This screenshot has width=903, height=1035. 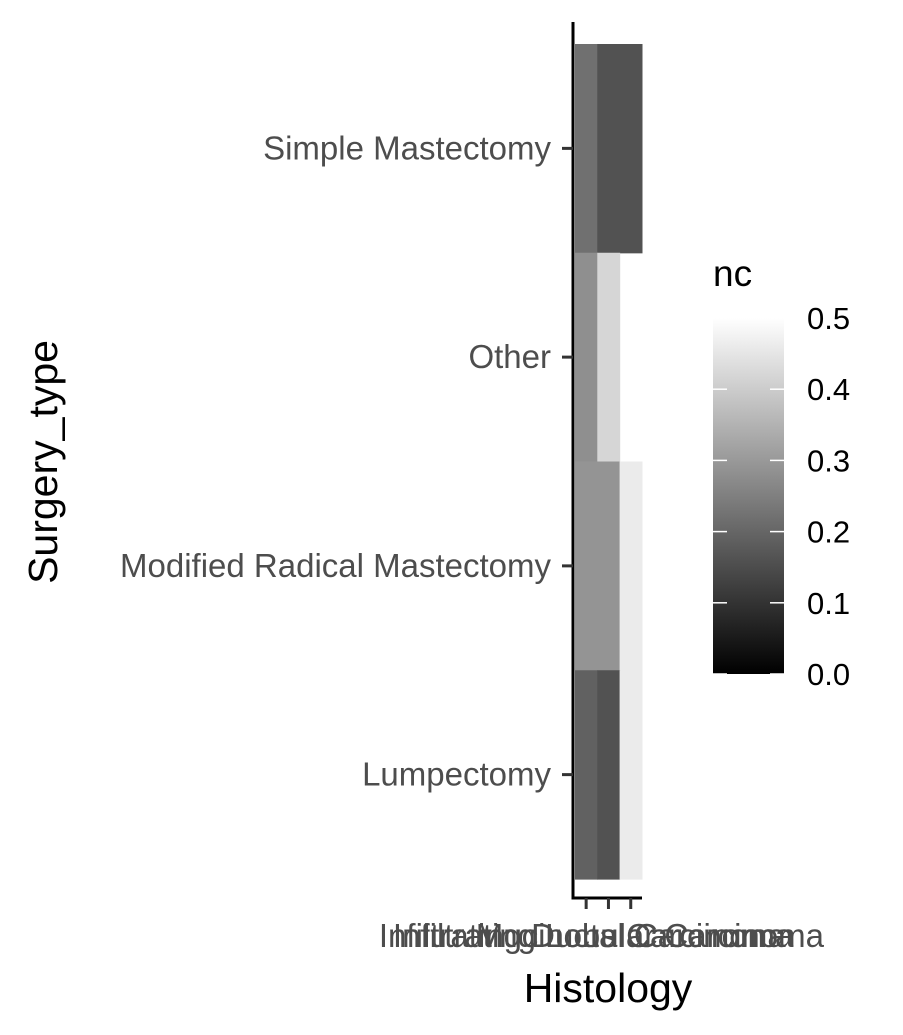 I want to click on legend-tick-label: 0.2, so click(x=828, y=532).